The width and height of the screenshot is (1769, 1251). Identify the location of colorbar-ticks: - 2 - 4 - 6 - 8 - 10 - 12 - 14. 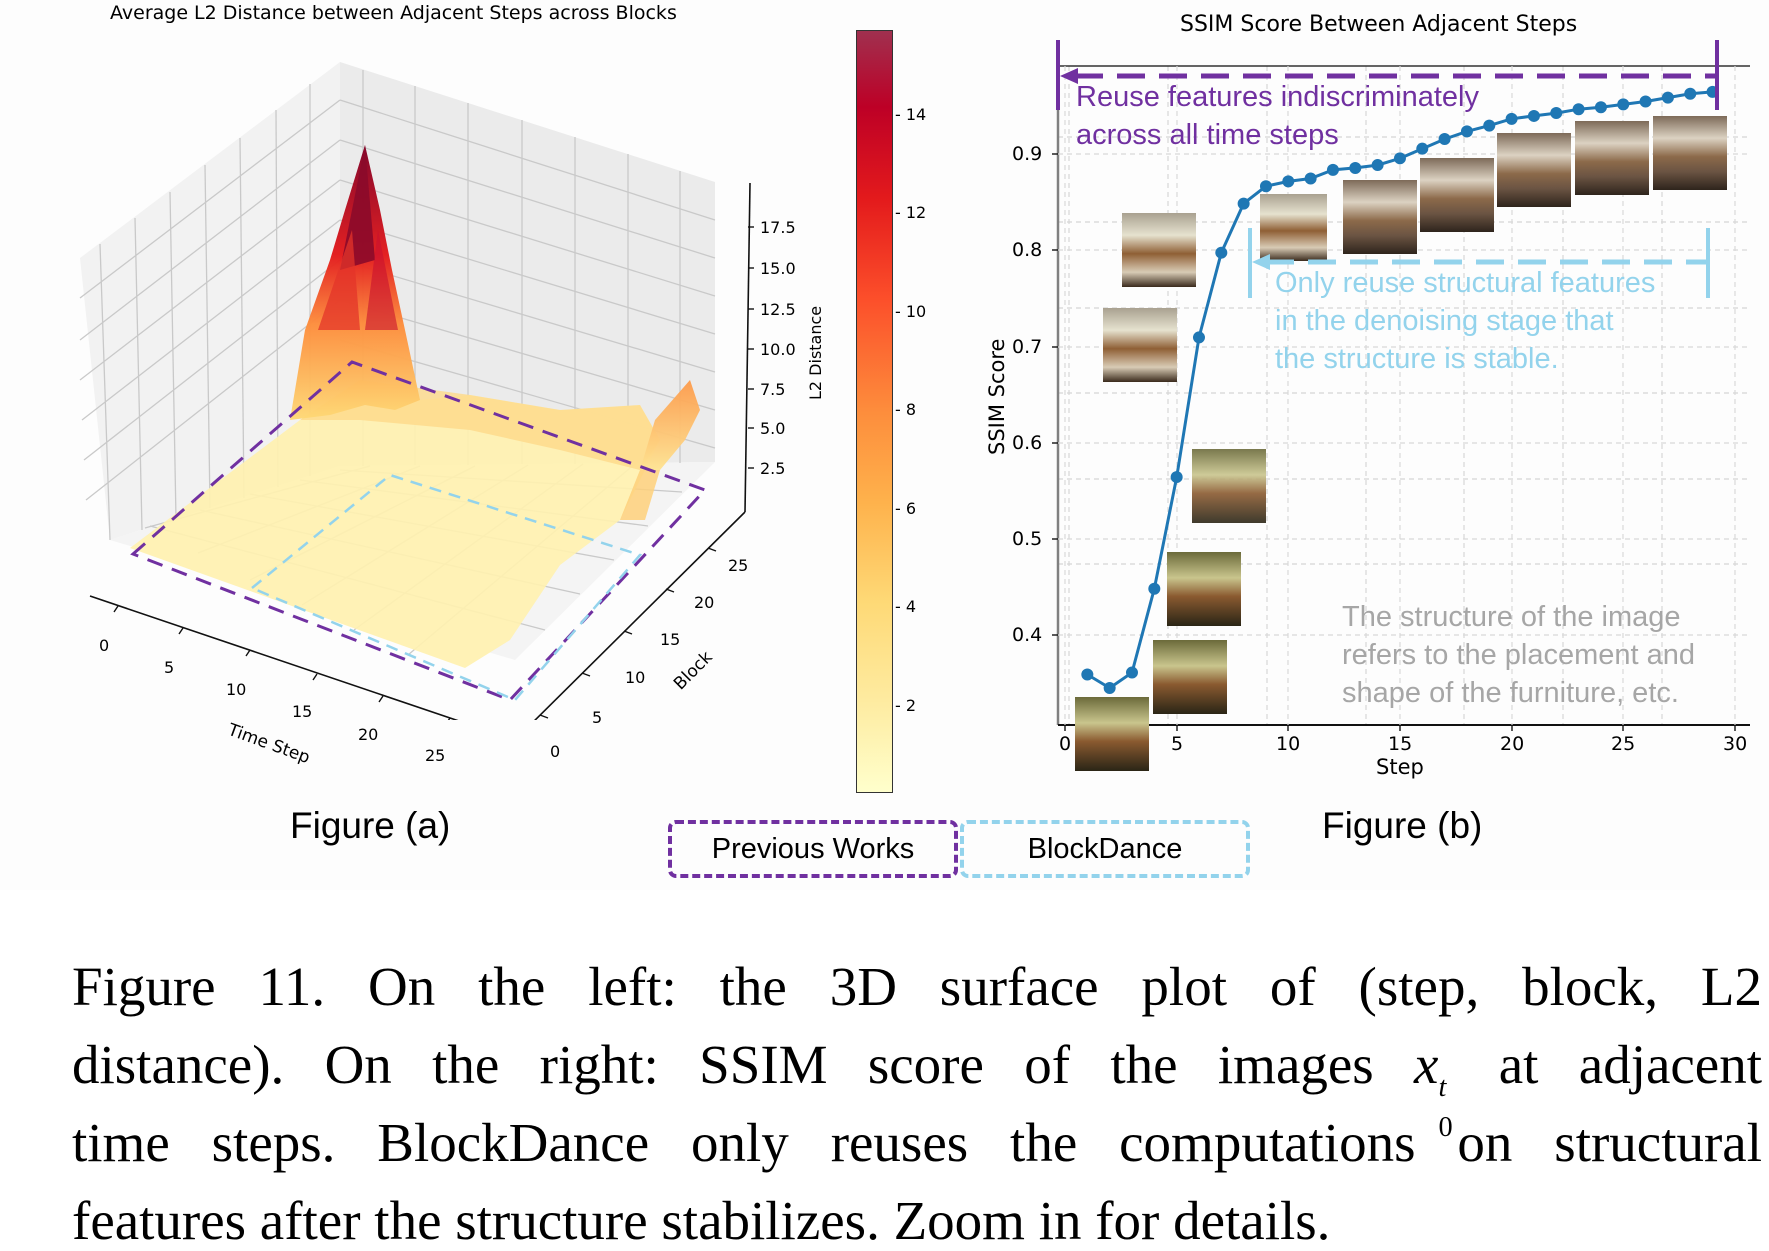
(913, 411).